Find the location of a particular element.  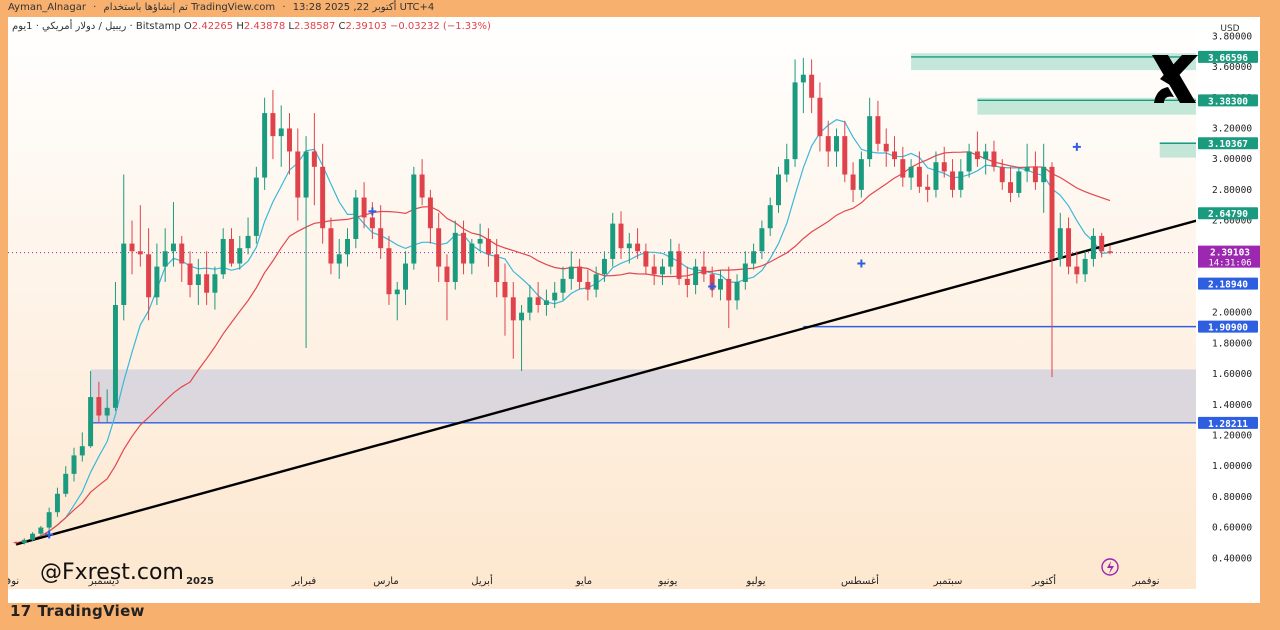

y-tick-label: 3.60000 is located at coordinates (1232, 67).